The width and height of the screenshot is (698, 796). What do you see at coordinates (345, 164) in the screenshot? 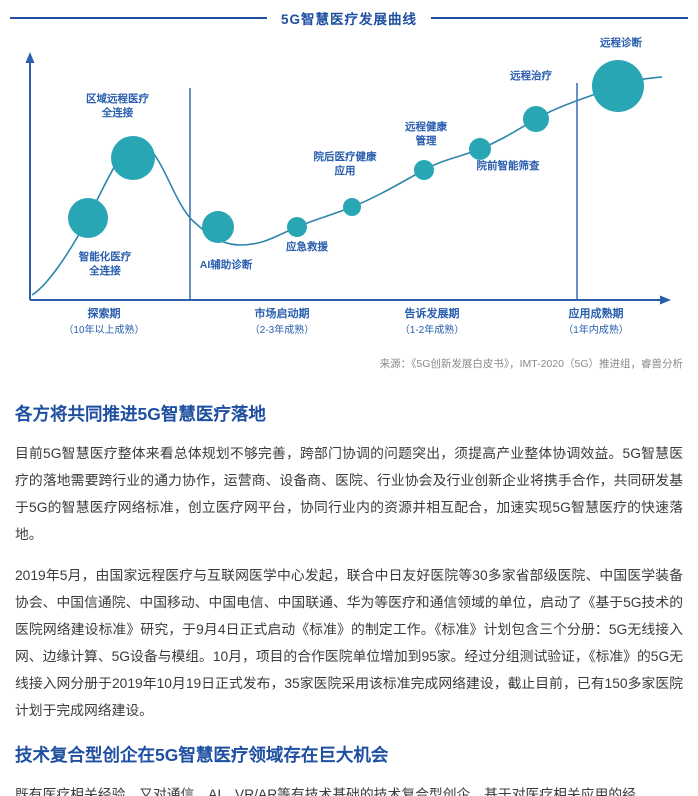
I see `milestone-label: 院后医疗健康 应用` at bounding box center [345, 164].